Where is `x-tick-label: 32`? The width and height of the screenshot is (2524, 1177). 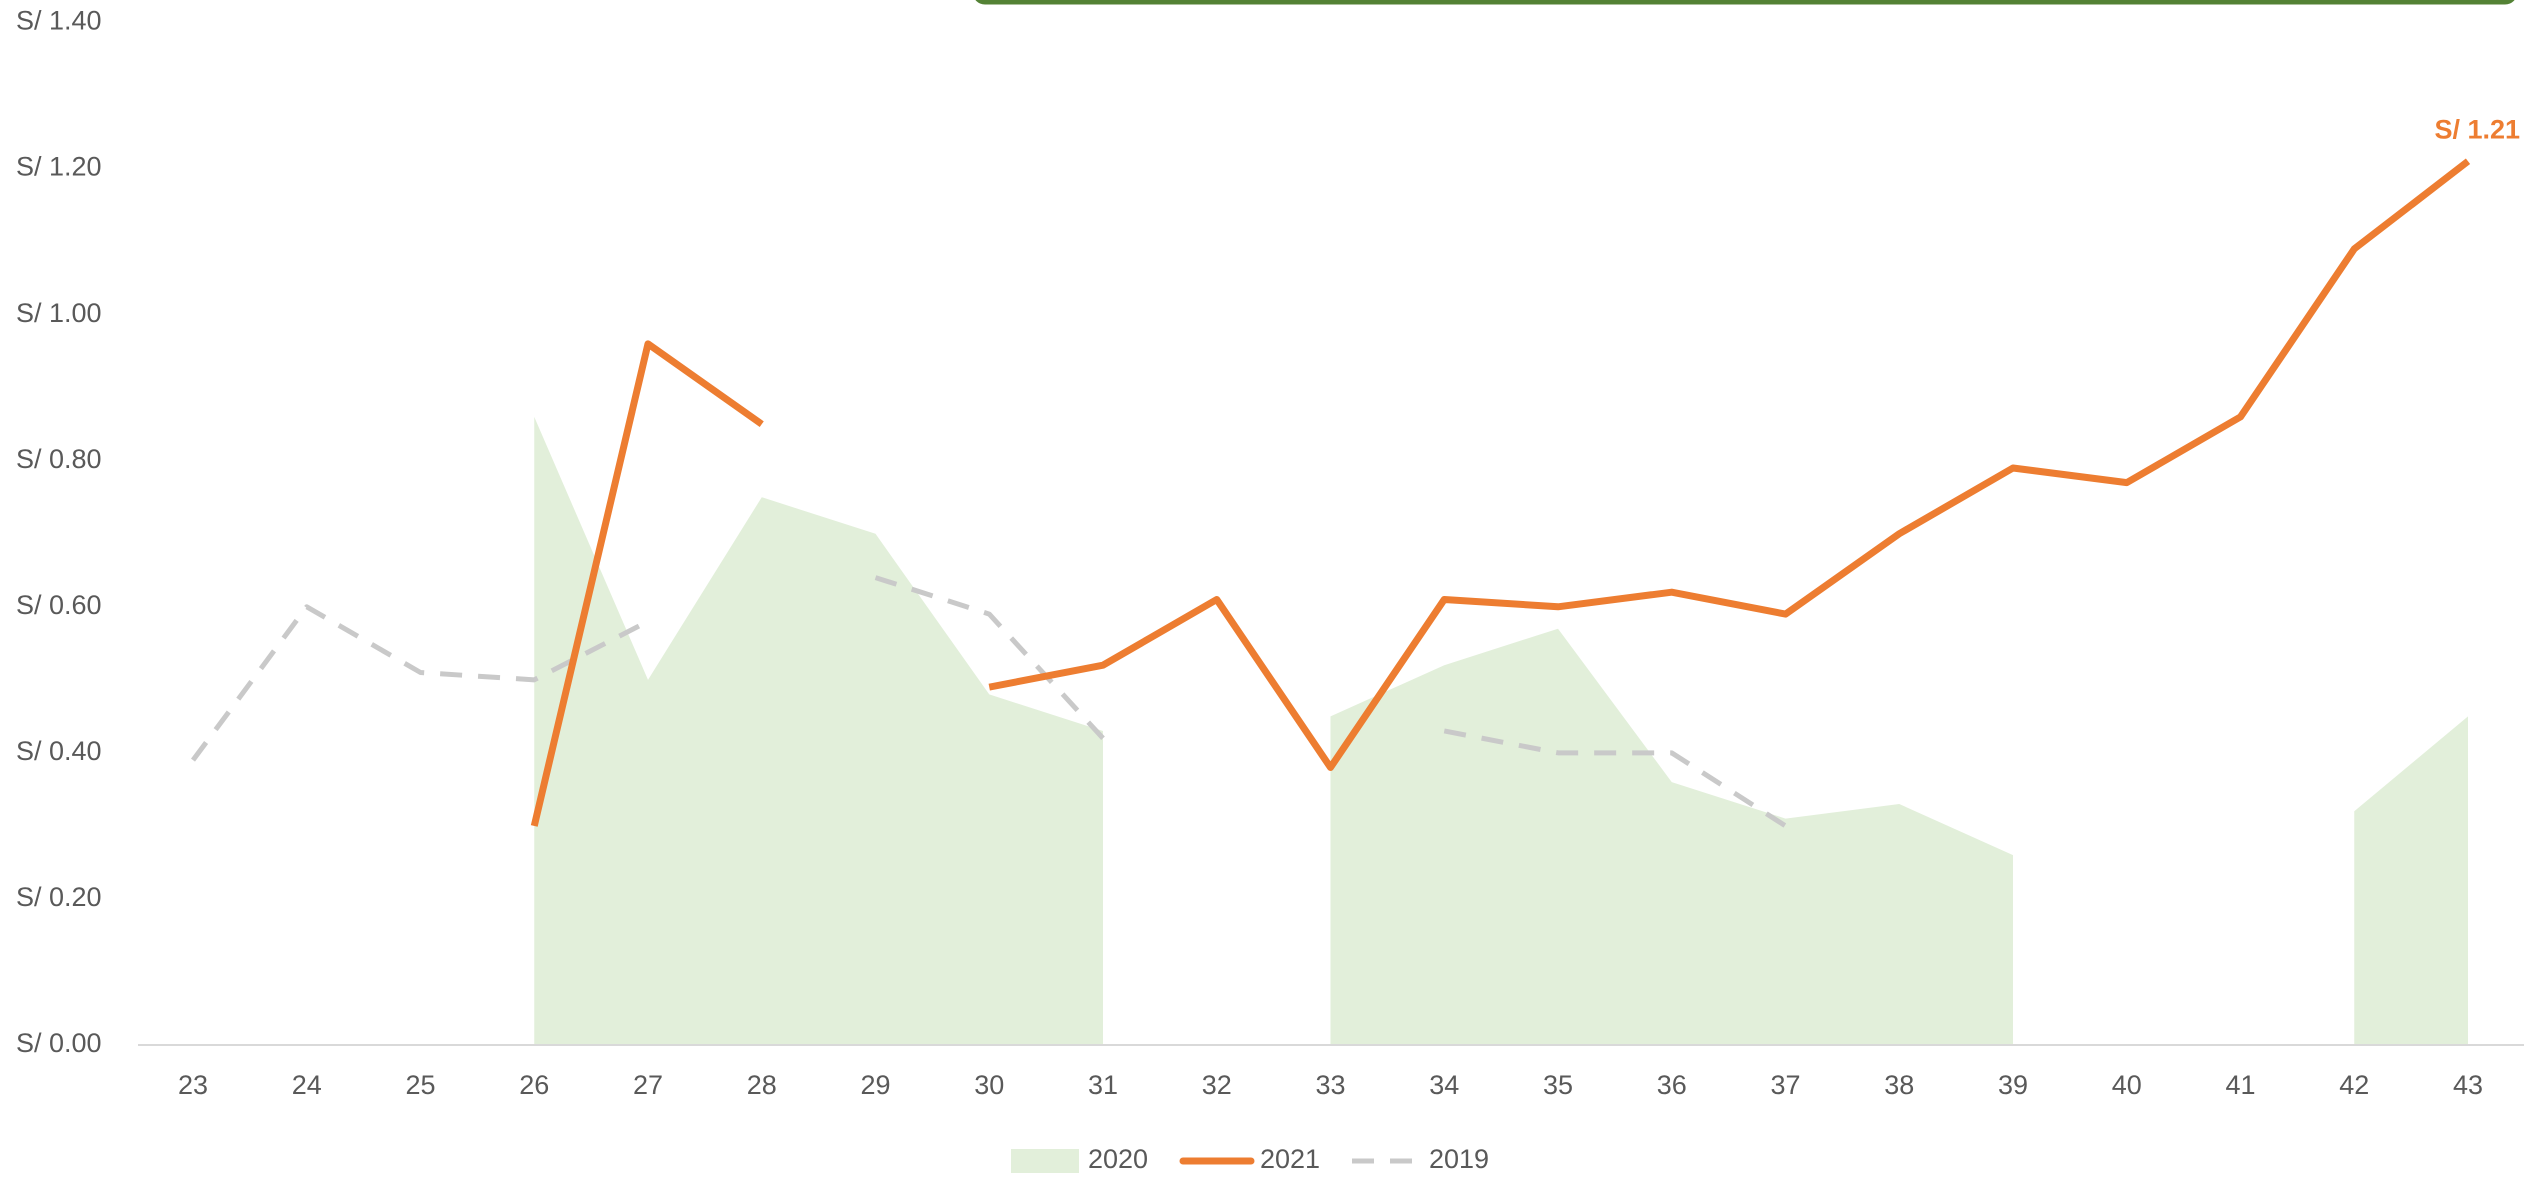
x-tick-label: 32 is located at coordinates (1217, 1085).